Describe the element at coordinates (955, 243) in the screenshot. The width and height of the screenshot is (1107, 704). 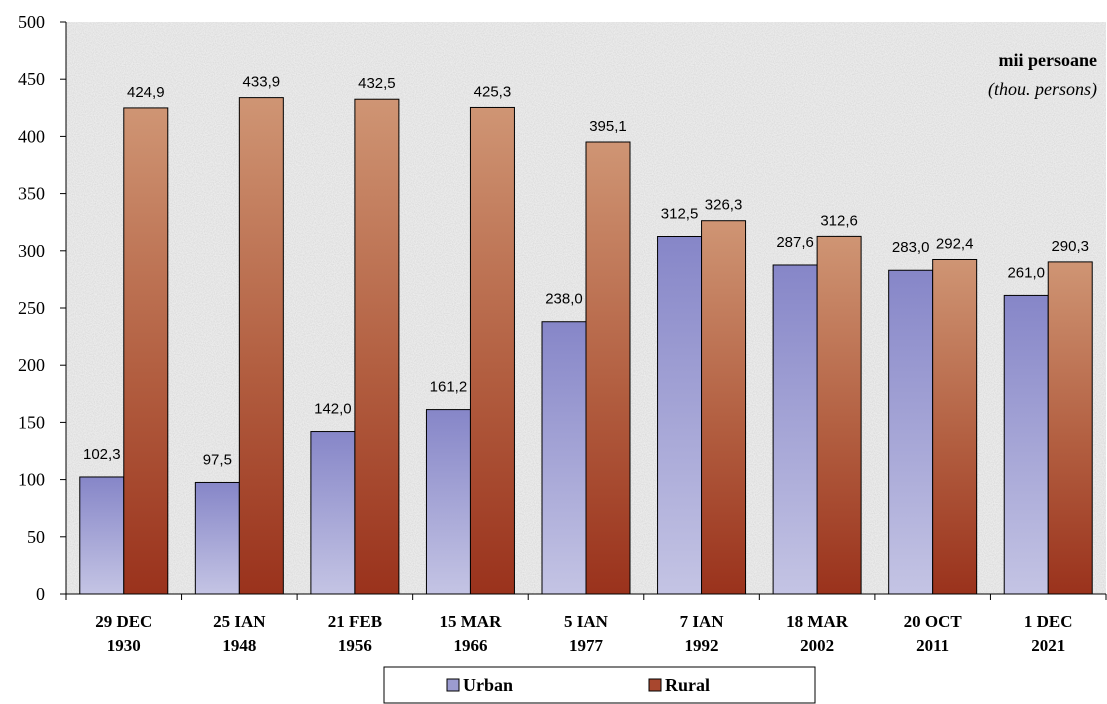
I see `data-label-rural: 292,4` at that location.